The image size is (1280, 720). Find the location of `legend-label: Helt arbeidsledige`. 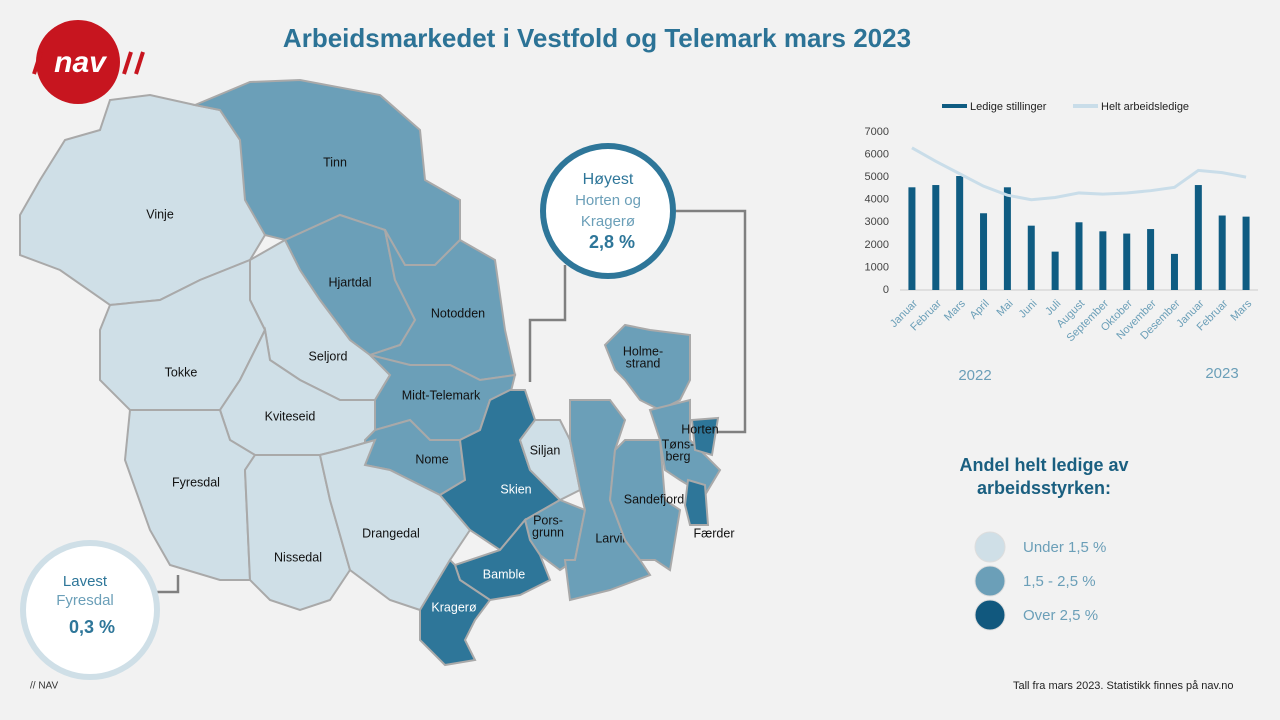

legend-label: Helt arbeidsledige is located at coordinates (1145, 107).